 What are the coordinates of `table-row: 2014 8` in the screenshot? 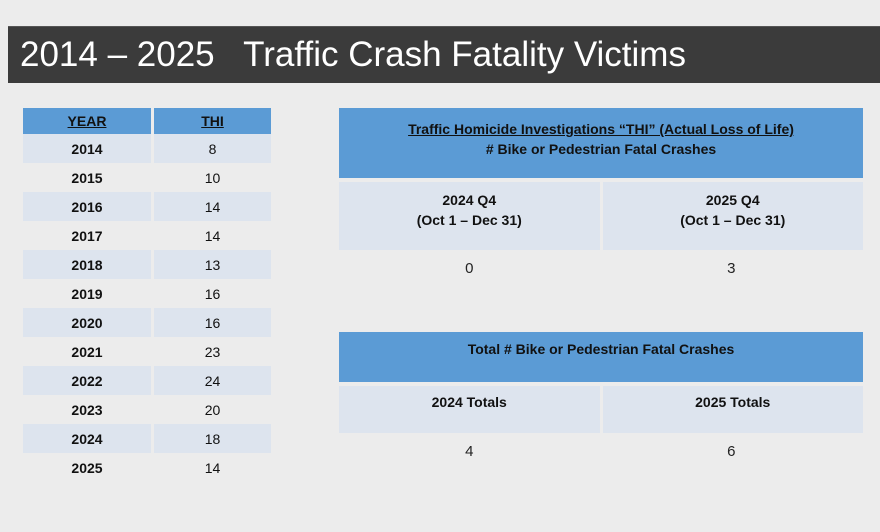 It's located at (147, 148).